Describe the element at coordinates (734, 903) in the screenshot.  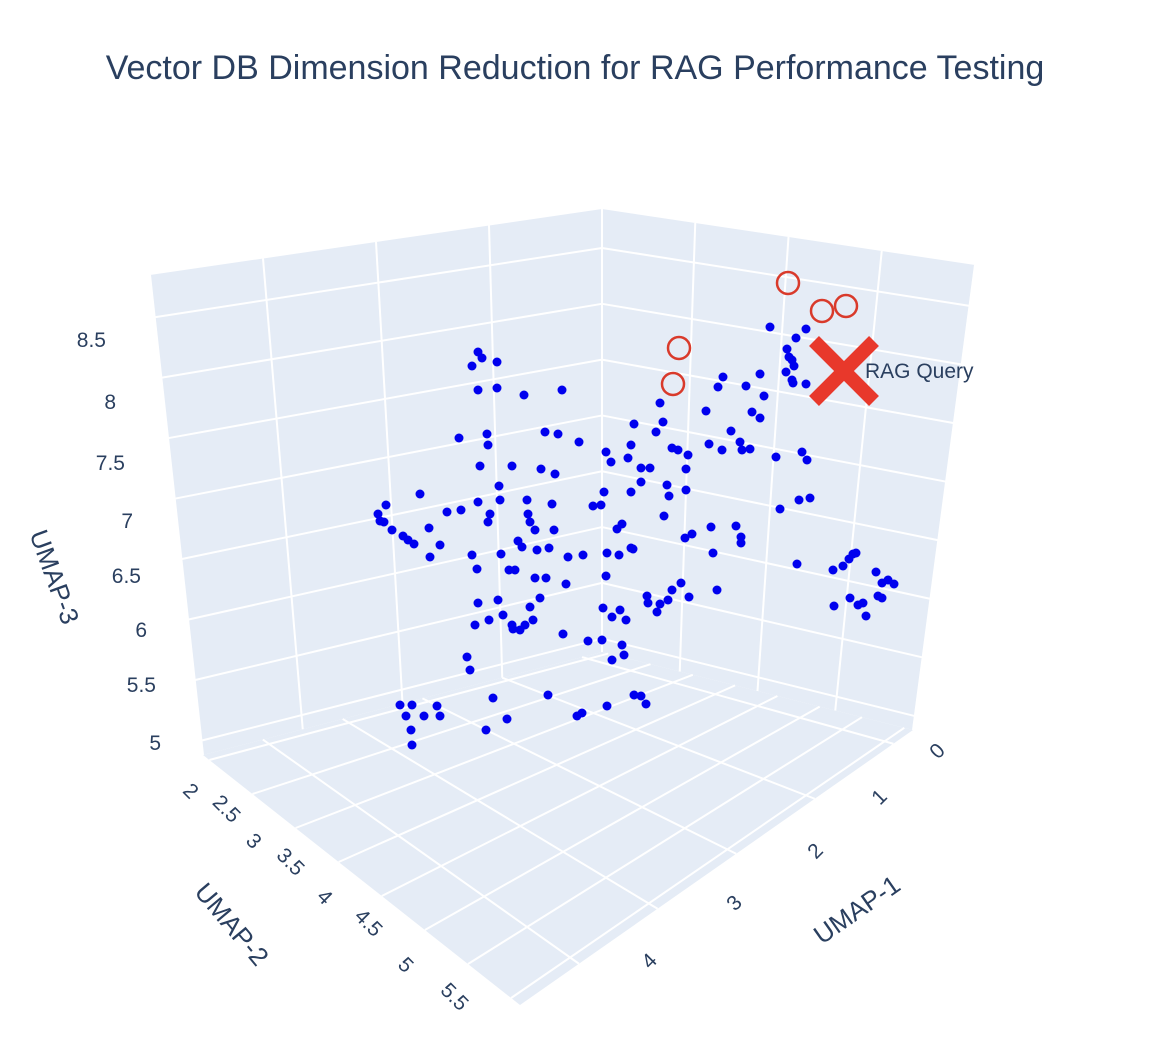
I see `x-tick-label: 3` at that location.